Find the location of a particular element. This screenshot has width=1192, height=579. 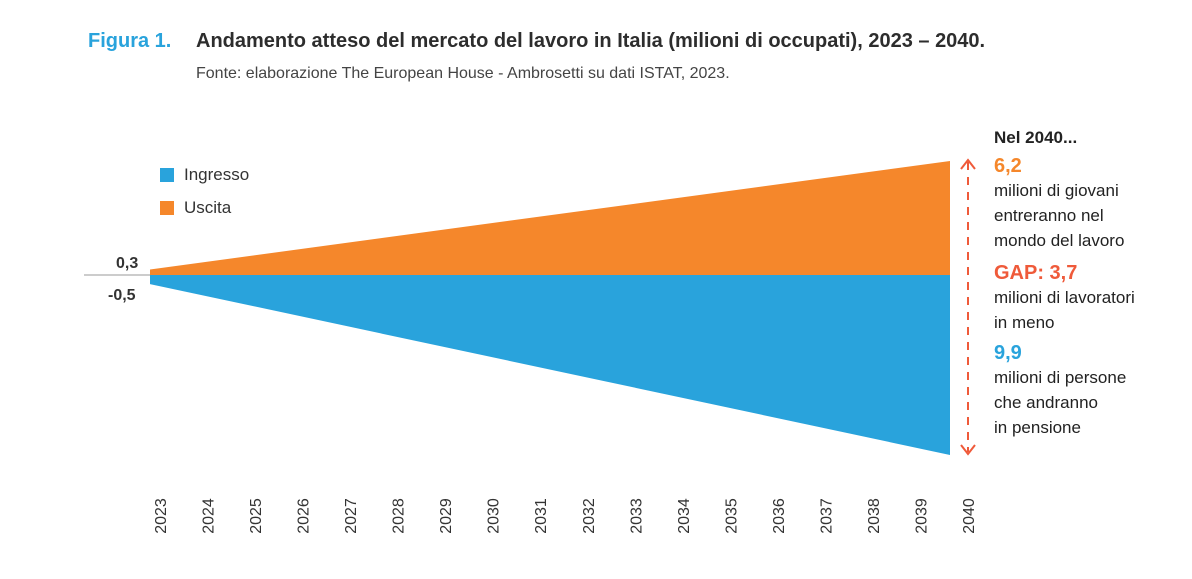

start-value-uscita: 0,3 is located at coordinates (127, 263).